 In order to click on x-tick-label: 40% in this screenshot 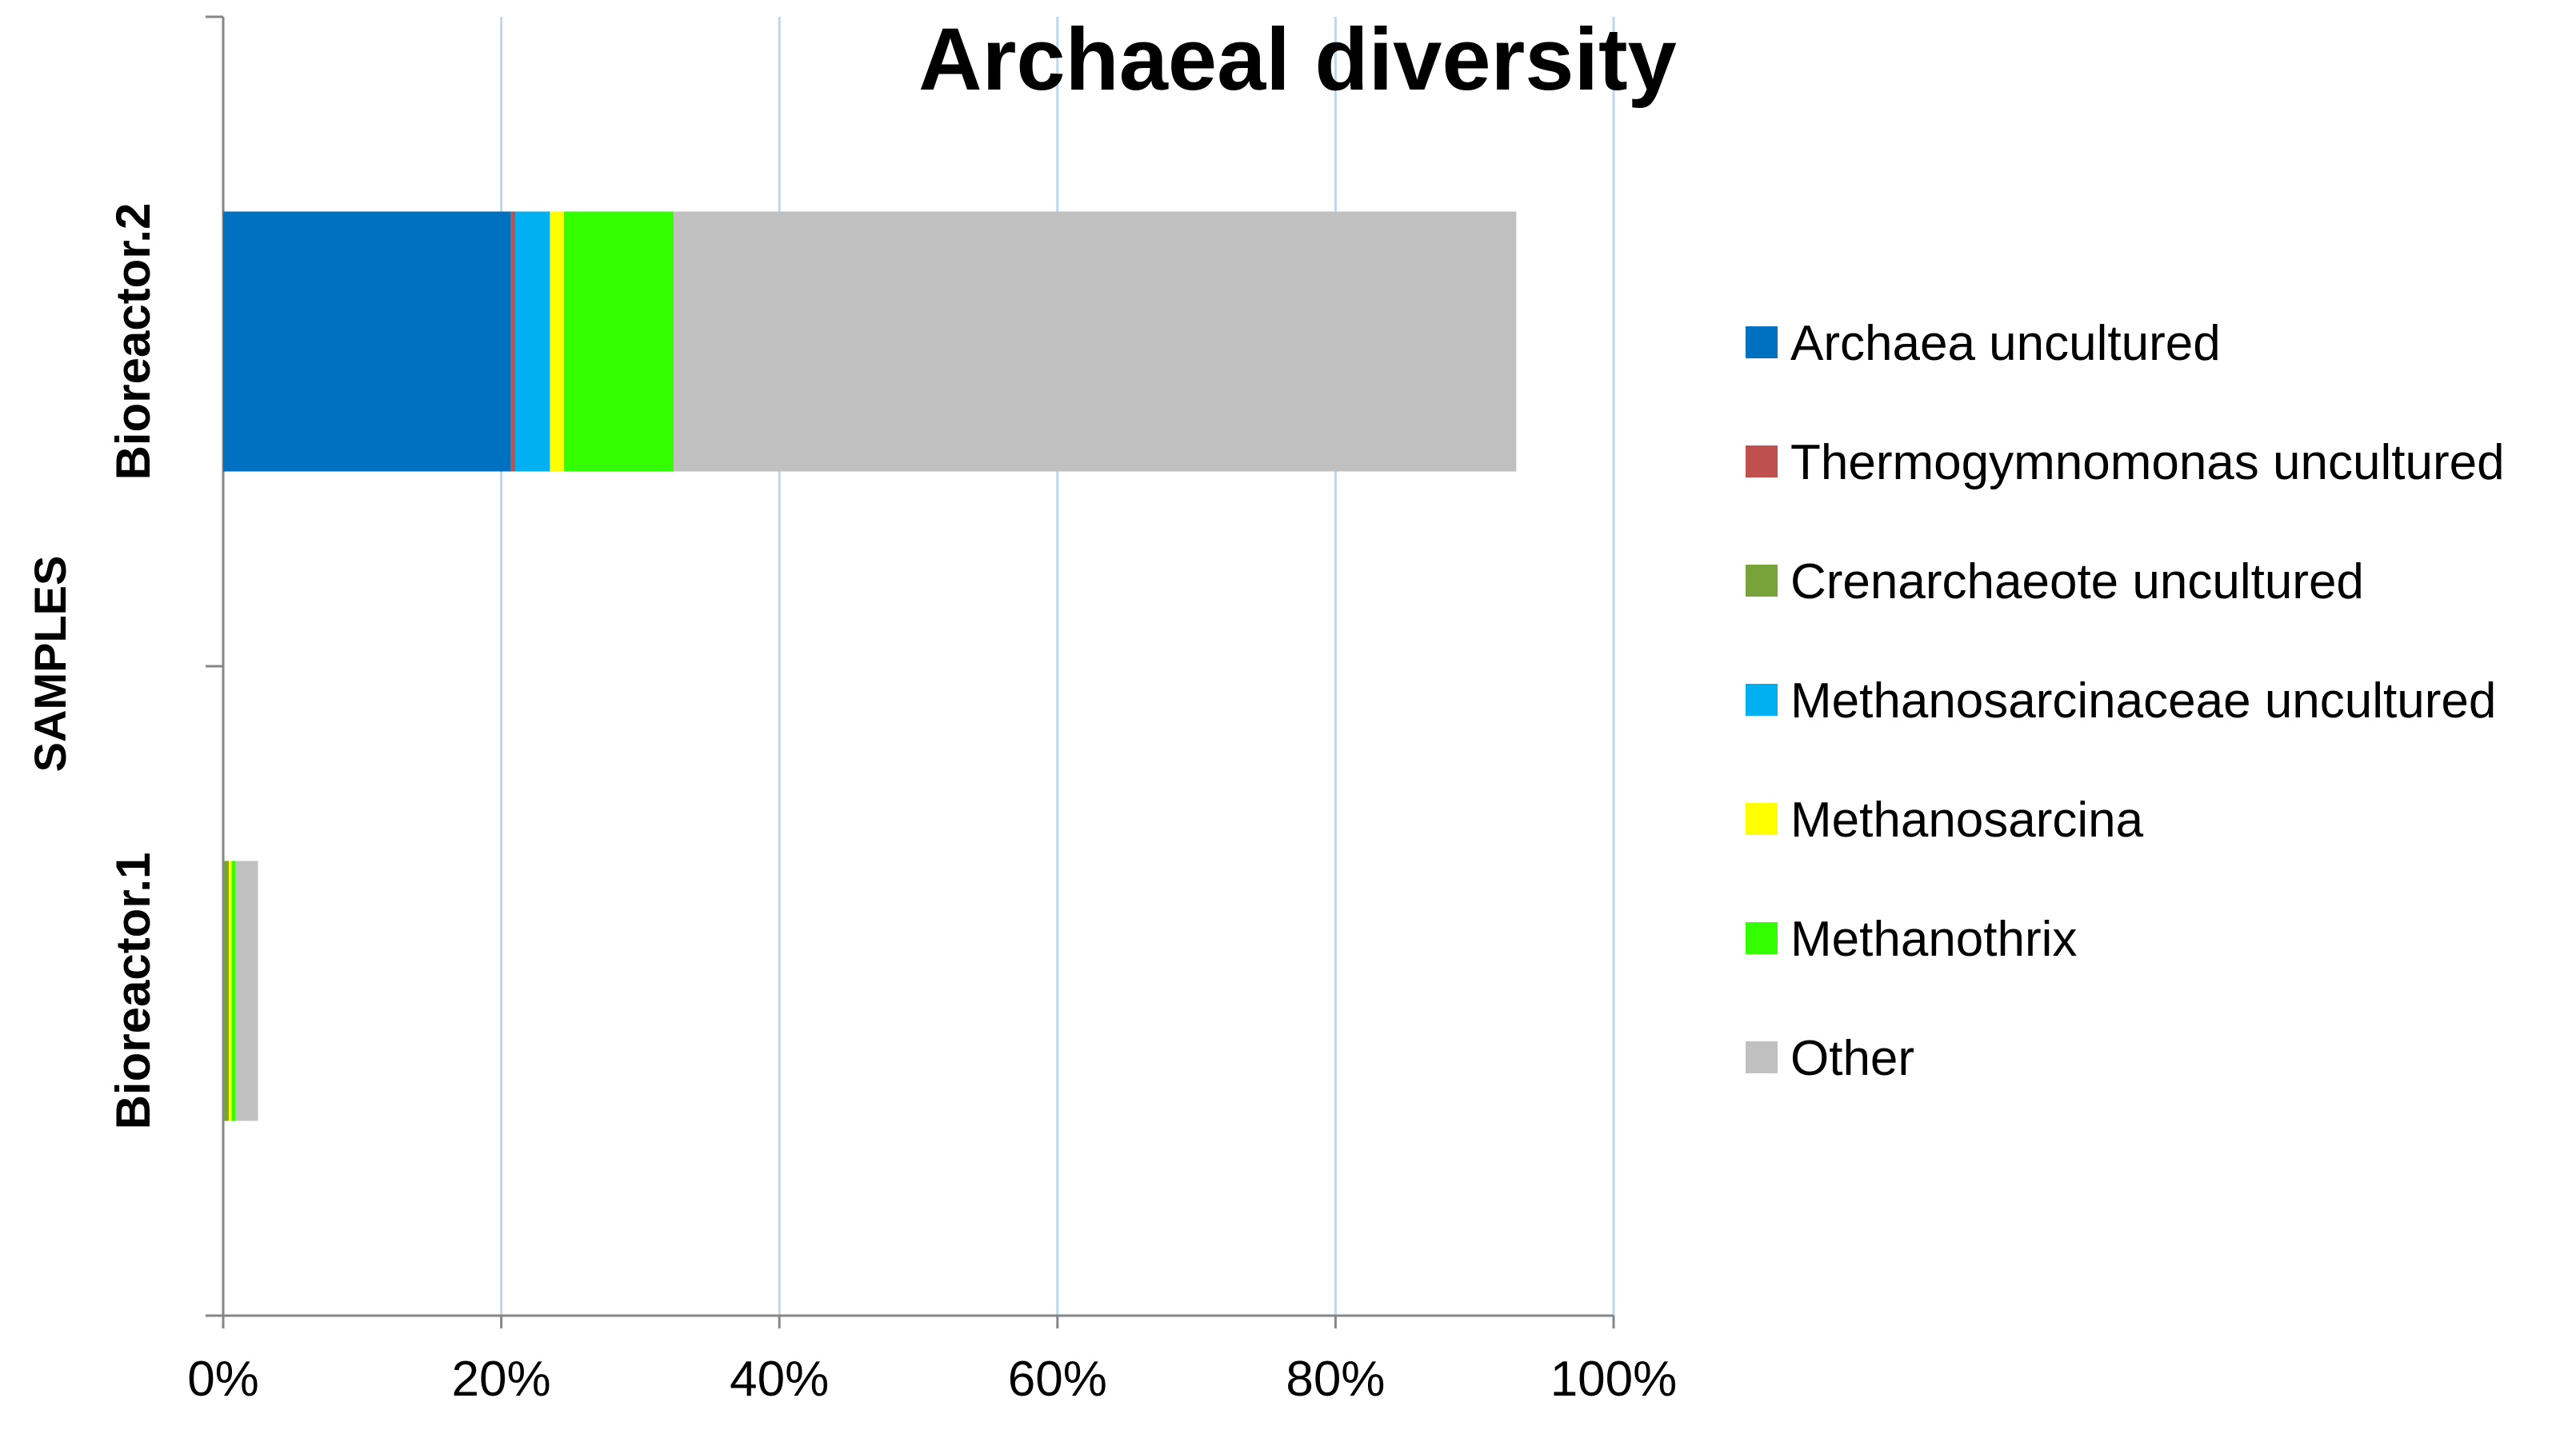, I will do `click(779, 1379)`.